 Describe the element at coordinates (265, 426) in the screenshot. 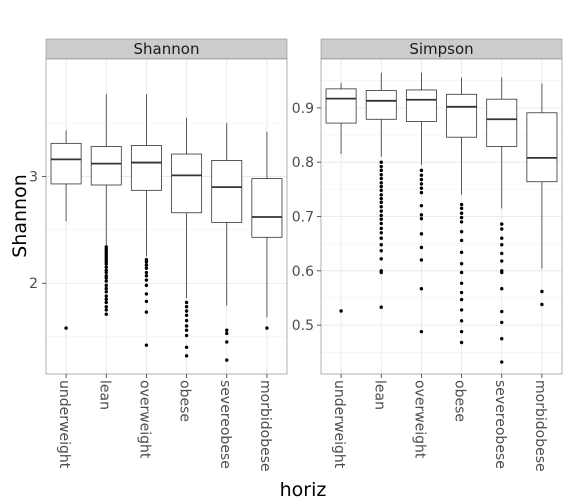

I see `x-tick-label: morbidobese` at that location.